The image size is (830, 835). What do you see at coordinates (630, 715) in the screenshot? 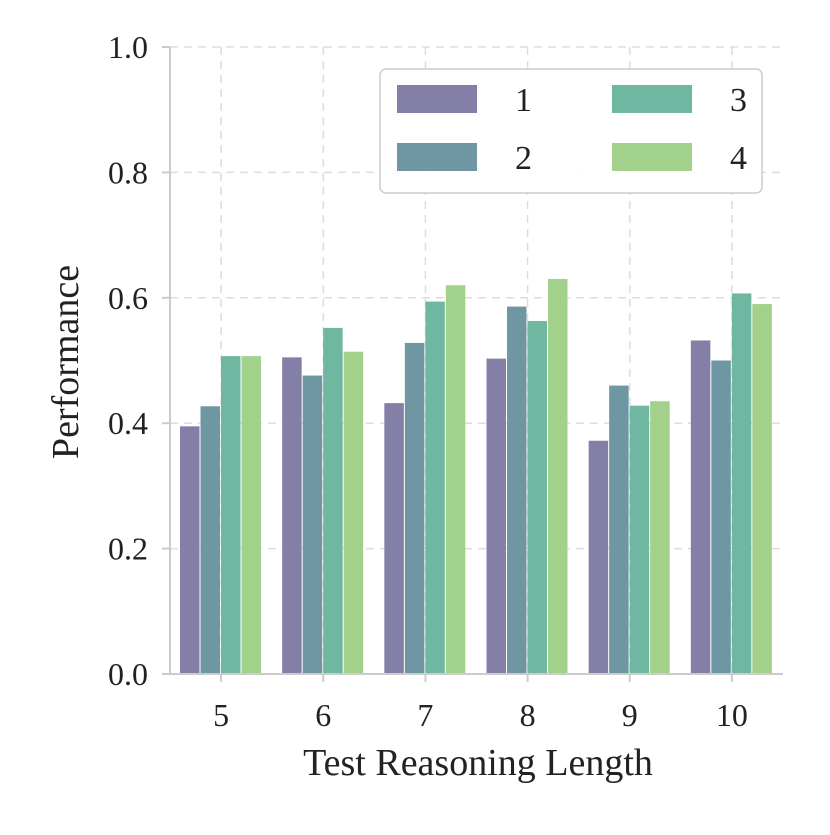
I see `x-tick-label: 9` at bounding box center [630, 715].